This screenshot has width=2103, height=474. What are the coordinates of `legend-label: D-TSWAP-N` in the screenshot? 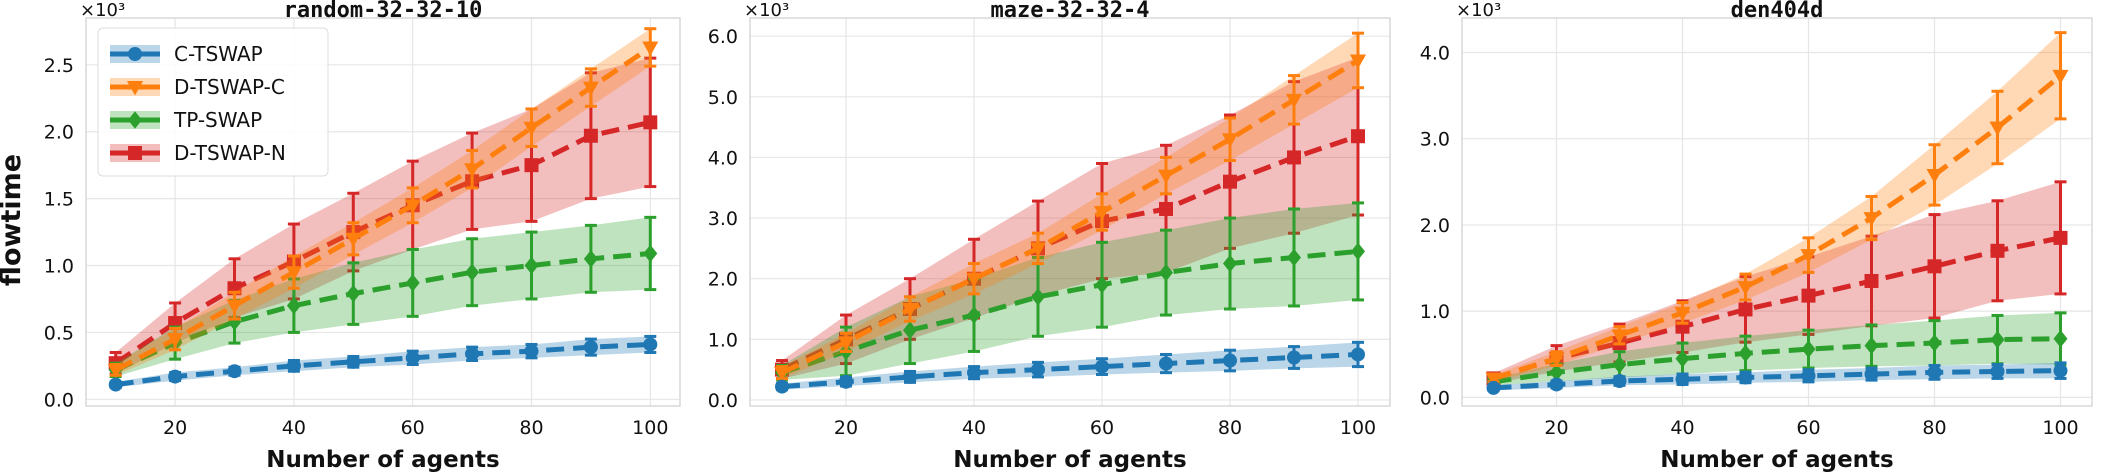 It's located at (230, 153).